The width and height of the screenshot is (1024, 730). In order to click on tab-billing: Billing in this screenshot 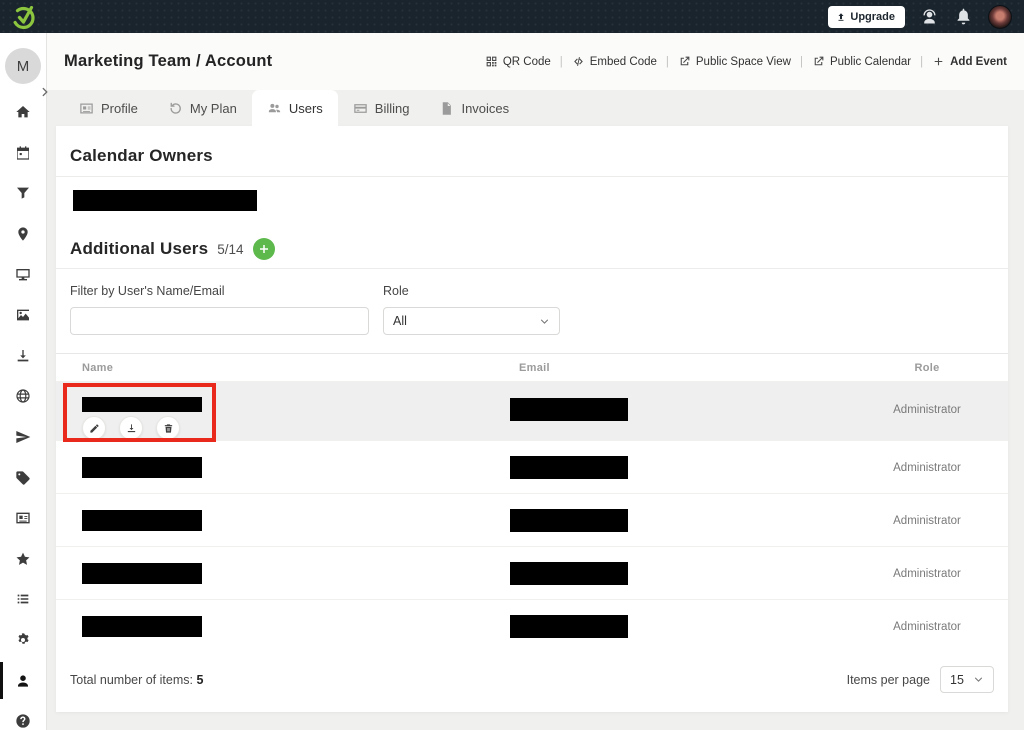, I will do `click(381, 108)`.